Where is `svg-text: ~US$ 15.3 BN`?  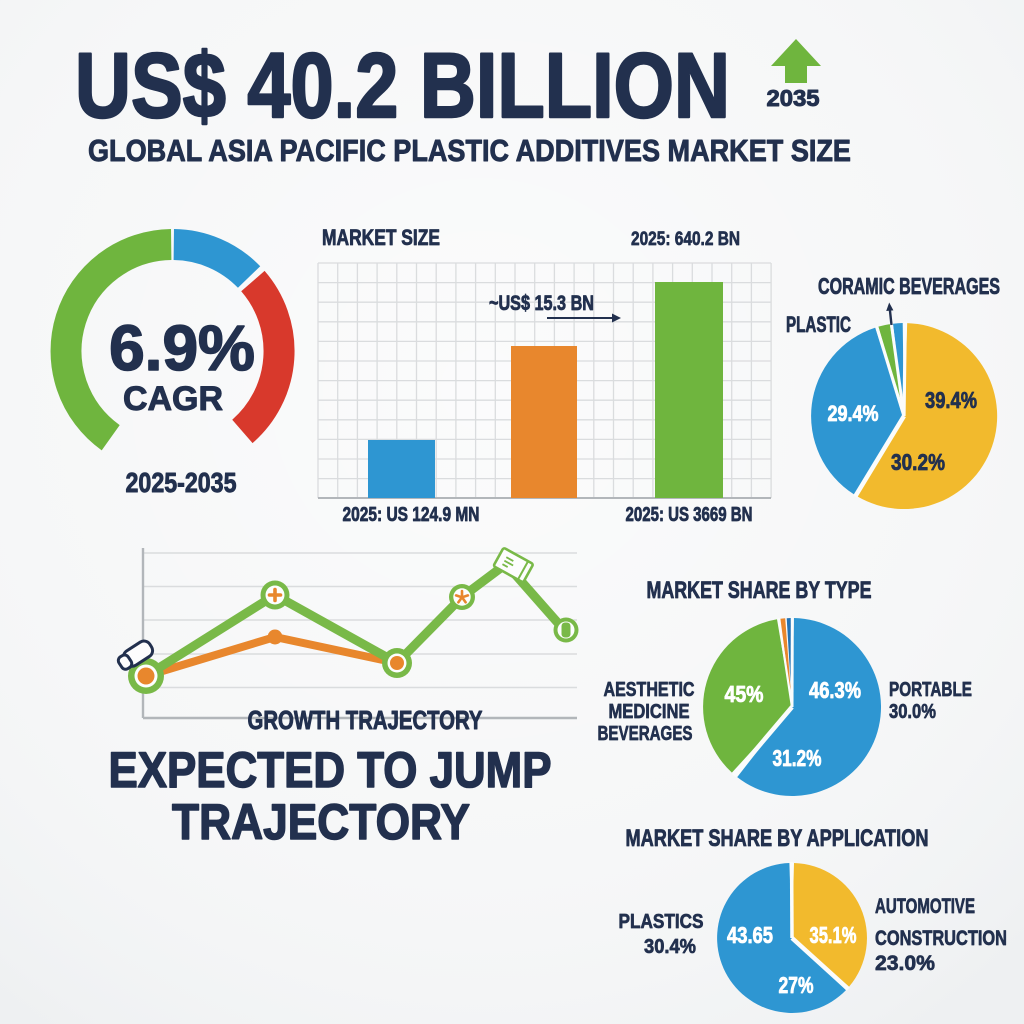 svg-text: ~US$ 15.3 BN is located at coordinates (541, 303).